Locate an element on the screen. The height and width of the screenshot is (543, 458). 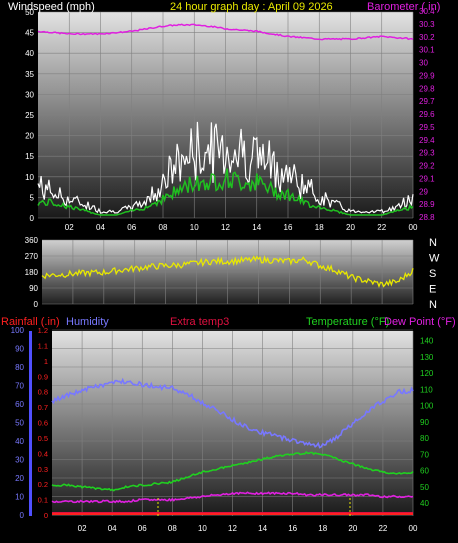
wind-direction-line is located at coordinates (227, 271).